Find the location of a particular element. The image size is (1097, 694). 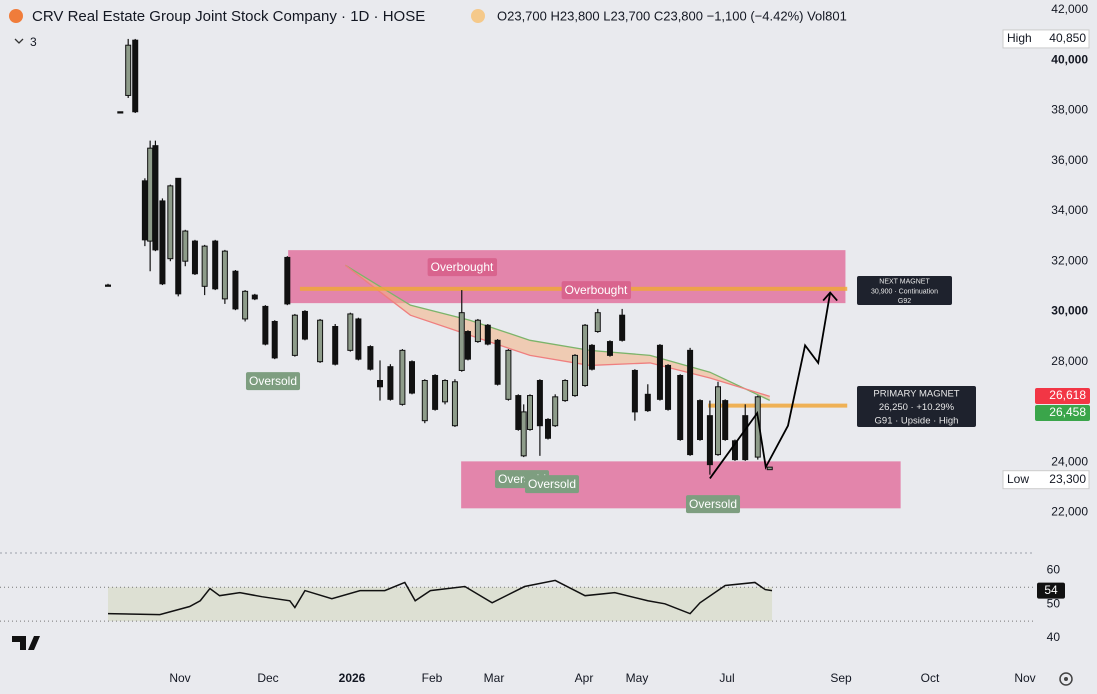

overbought-label: Overbought is located at coordinates (596, 290).